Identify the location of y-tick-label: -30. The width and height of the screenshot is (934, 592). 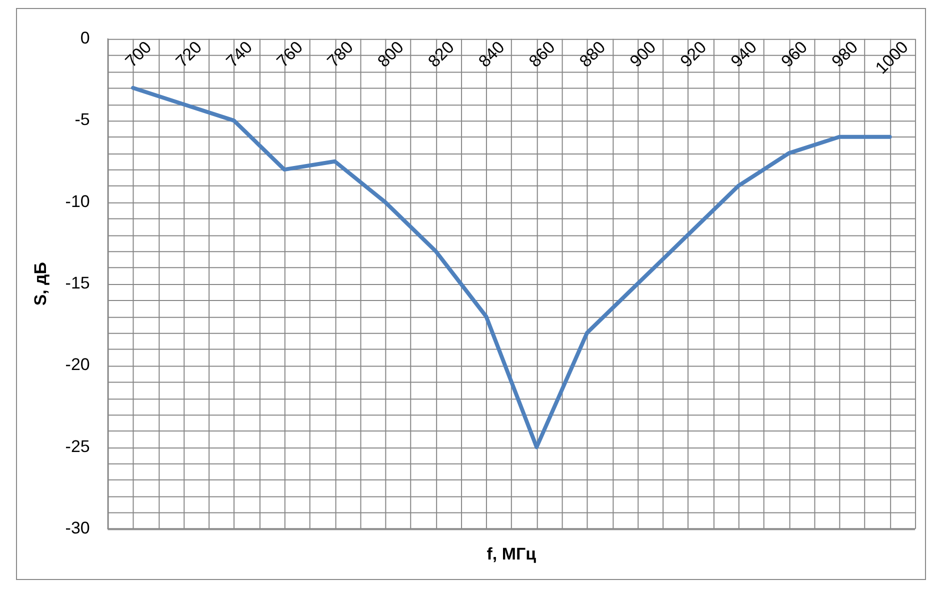
(77, 528).